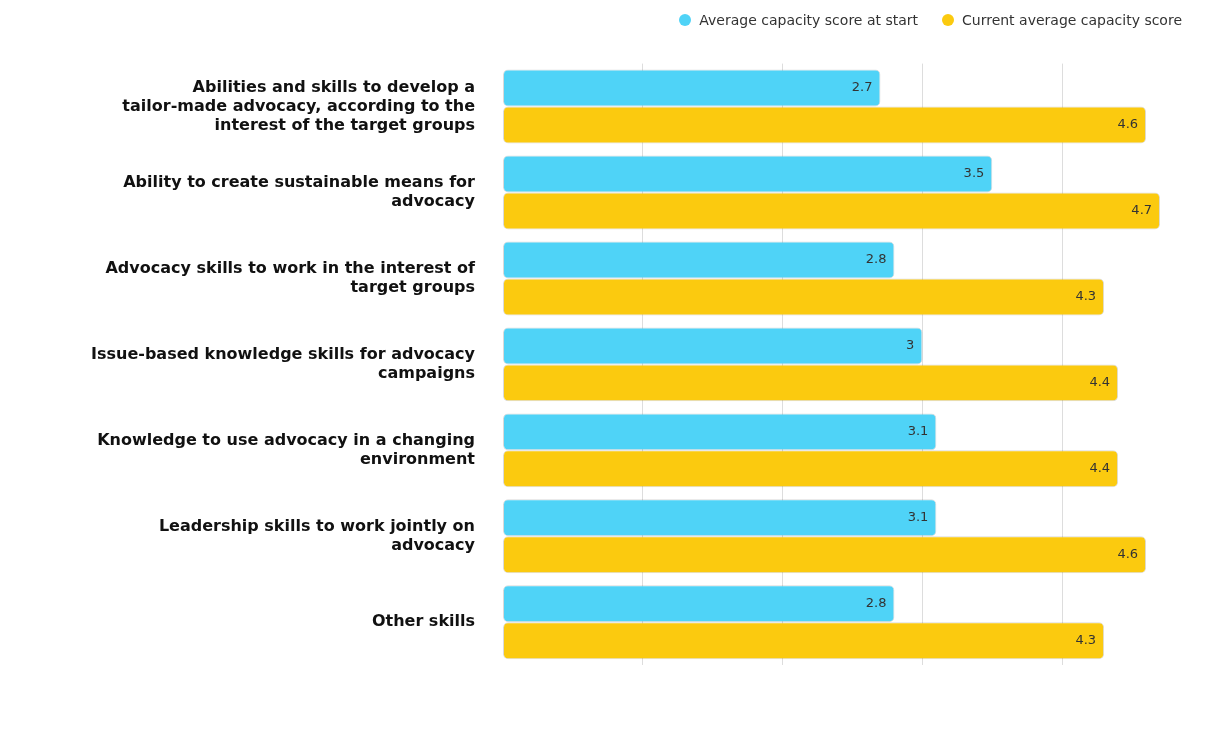 Image resolution: width=1230 pixels, height=729 pixels. I want to click on y-tick-label: Other skills, so click(423, 621).